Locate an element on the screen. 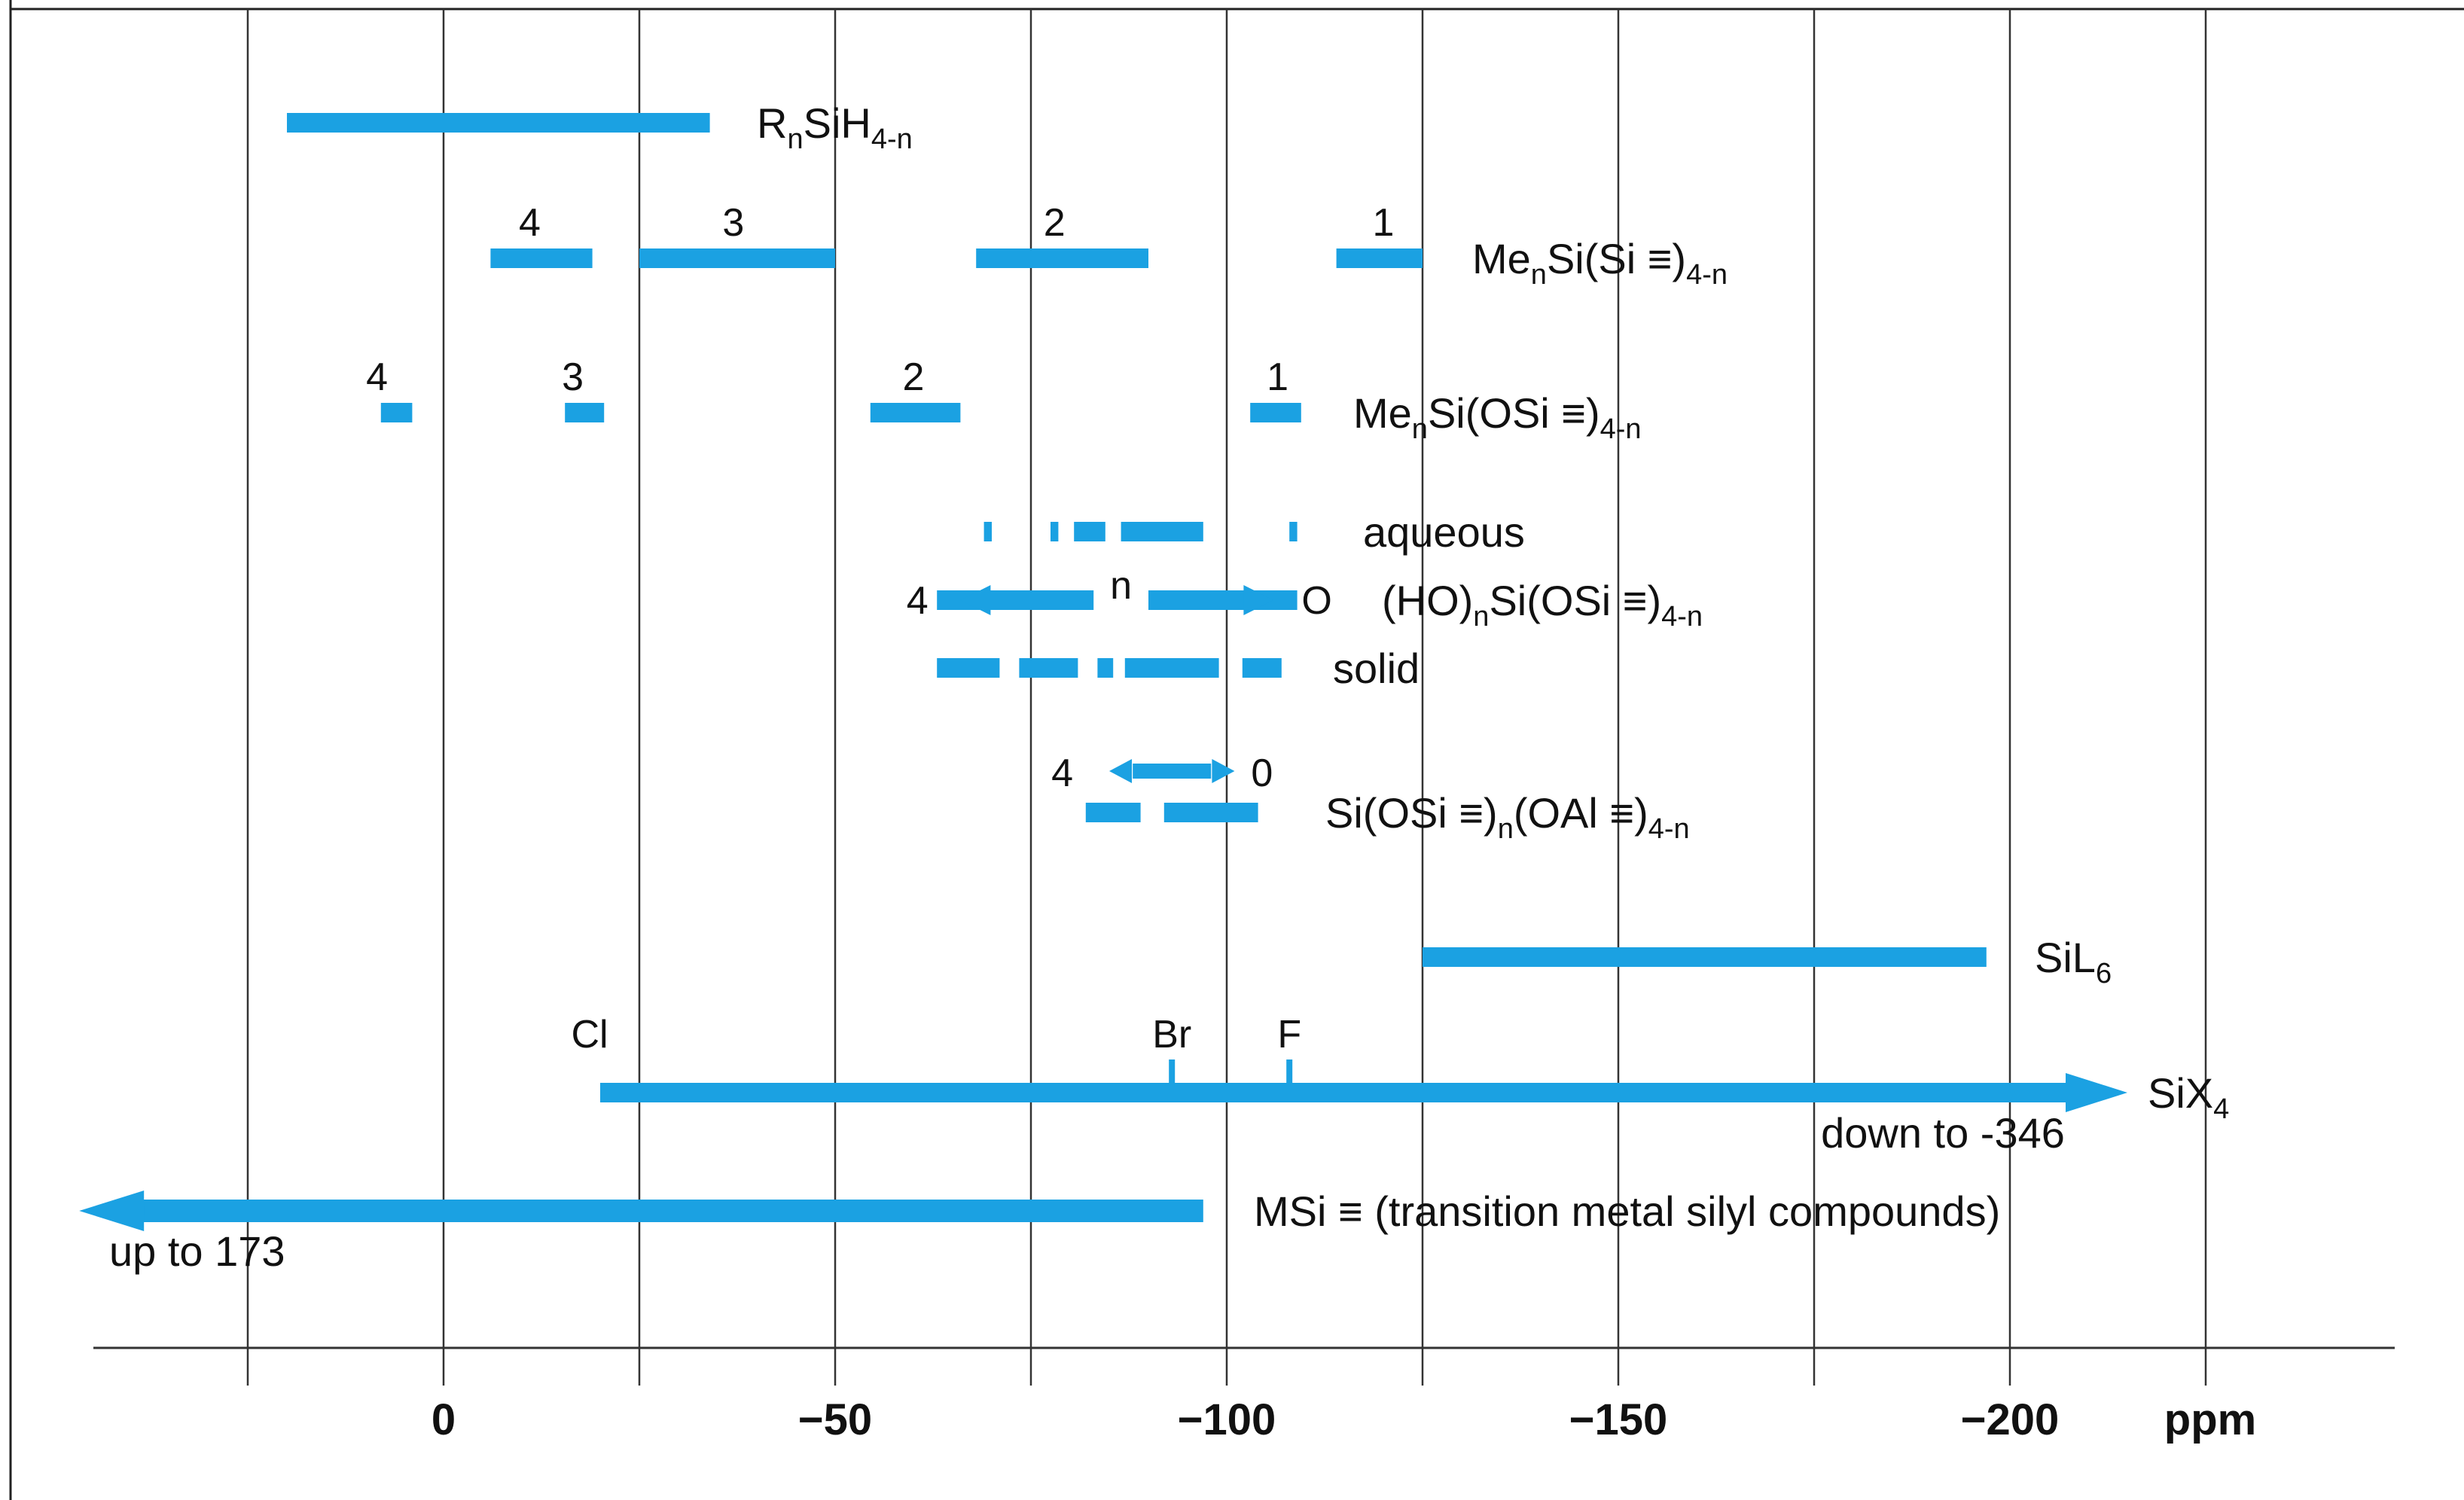  x-tick-label: −100 is located at coordinates (1227, 1419).